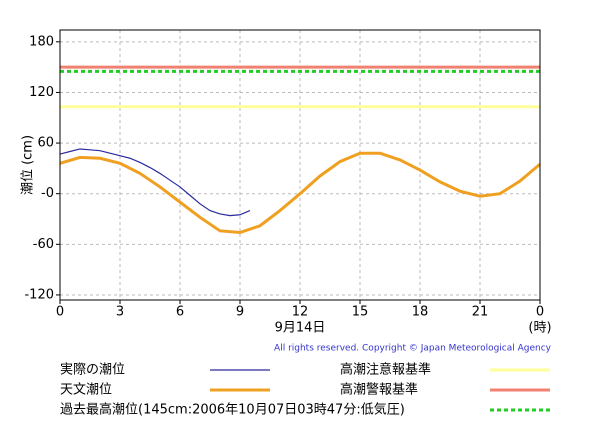 The height and width of the screenshot is (440, 600). Describe the element at coordinates (43, 244) in the screenshot. I see `y-tick-label: -60` at that location.